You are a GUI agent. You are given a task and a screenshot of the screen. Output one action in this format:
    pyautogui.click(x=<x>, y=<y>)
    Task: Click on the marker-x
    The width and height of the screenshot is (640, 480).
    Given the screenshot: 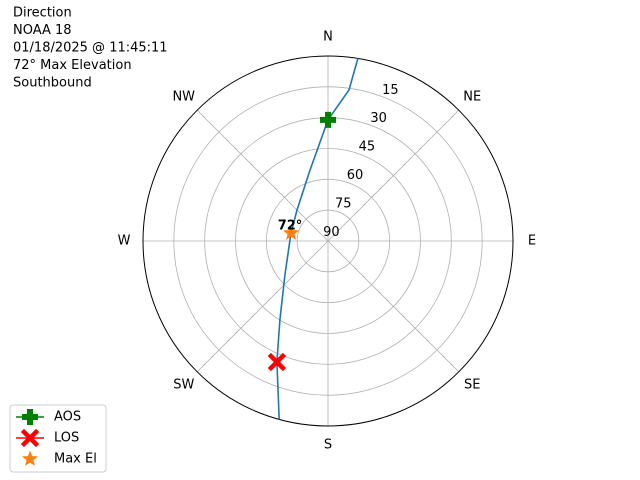 What is the action you would take?
    pyautogui.click(x=277, y=362)
    